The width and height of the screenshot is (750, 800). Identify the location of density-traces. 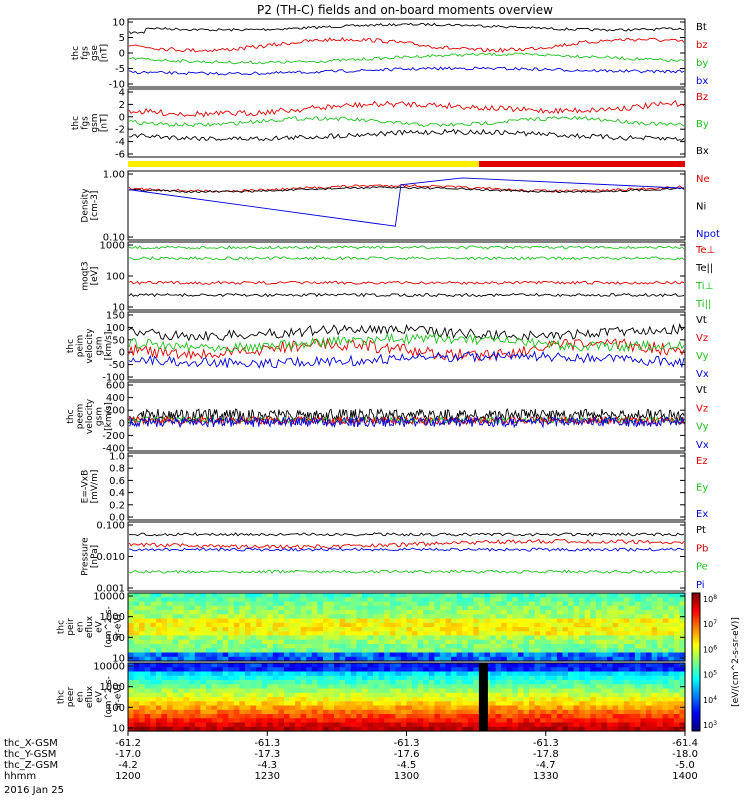
(406, 202).